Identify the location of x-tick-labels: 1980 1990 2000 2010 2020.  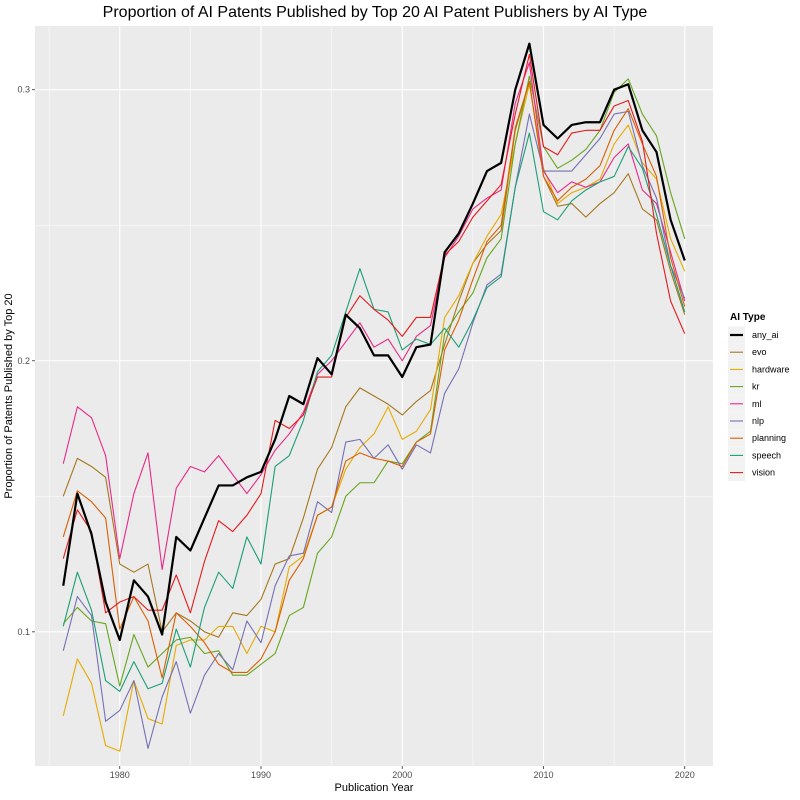
(402, 775).